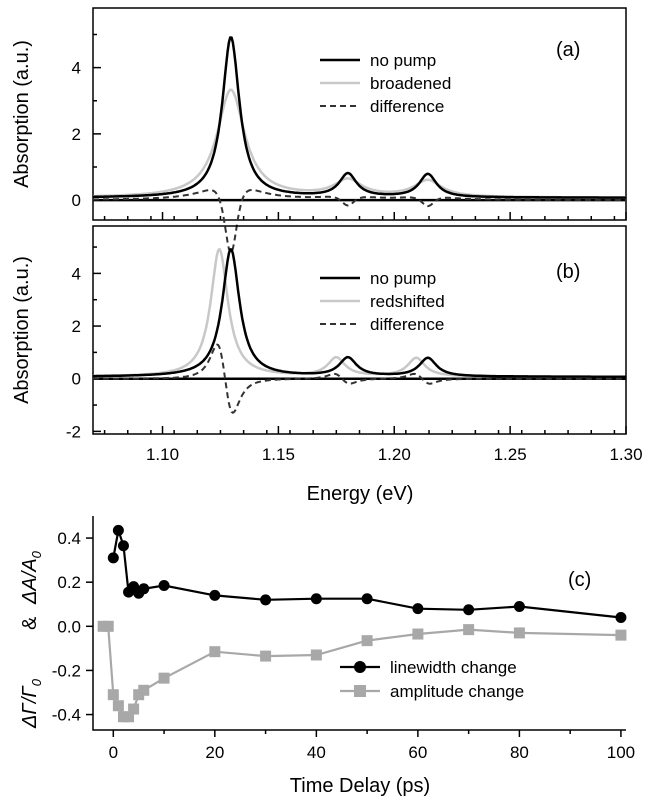 The height and width of the screenshot is (802, 650). I want to click on ytick-label: 0.0, so click(69, 626).